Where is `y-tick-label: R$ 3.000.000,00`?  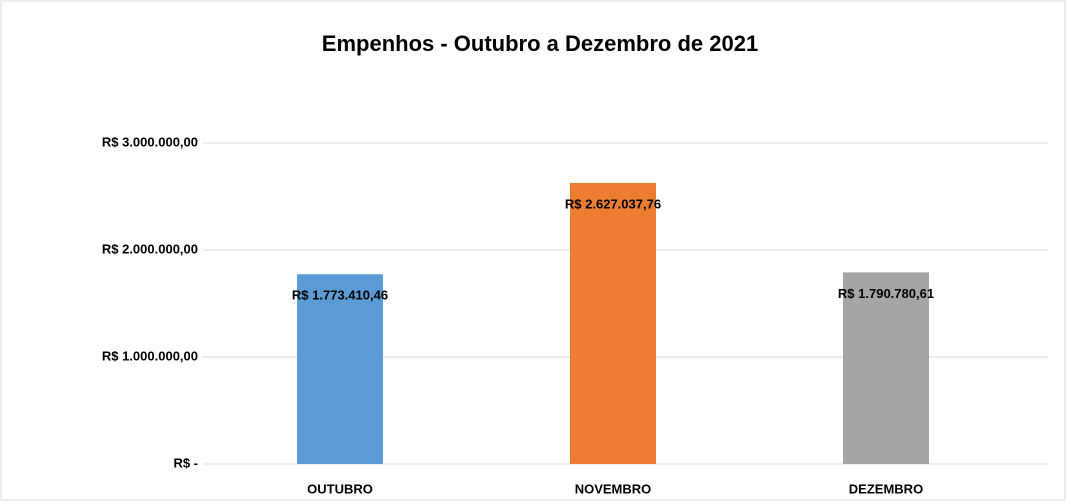 y-tick-label: R$ 3.000.000,00 is located at coordinates (150, 141).